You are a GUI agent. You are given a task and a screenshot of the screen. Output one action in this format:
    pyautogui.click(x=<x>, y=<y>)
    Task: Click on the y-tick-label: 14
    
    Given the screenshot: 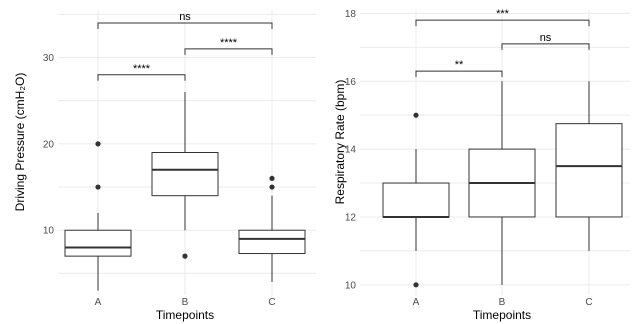 What is the action you would take?
    pyautogui.click(x=351, y=150)
    